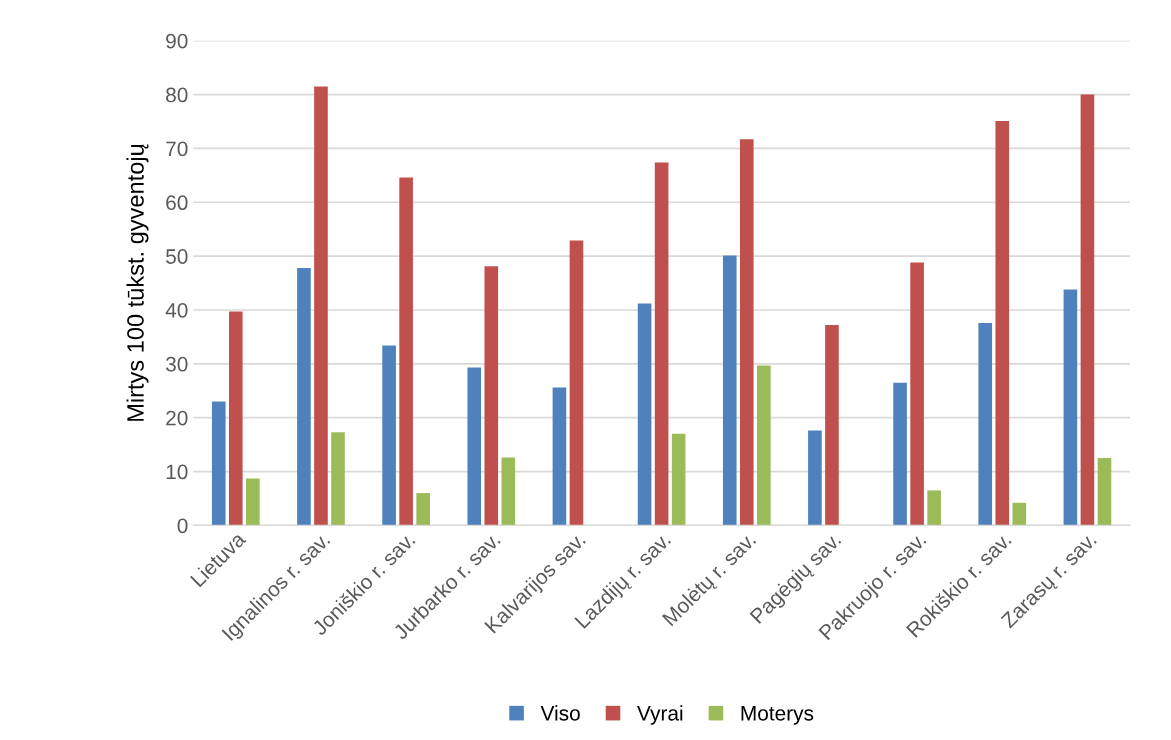 The height and width of the screenshot is (740, 1171). What do you see at coordinates (176, 364) in the screenshot?
I see `y-tick-label: 30` at bounding box center [176, 364].